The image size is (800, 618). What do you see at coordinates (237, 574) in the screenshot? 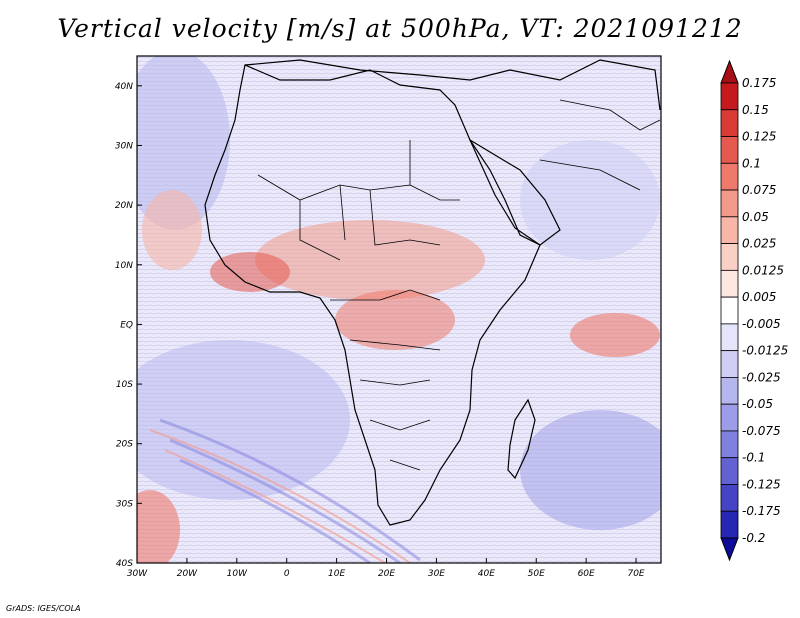
I see `x-tick-label: 10W` at bounding box center [237, 574].